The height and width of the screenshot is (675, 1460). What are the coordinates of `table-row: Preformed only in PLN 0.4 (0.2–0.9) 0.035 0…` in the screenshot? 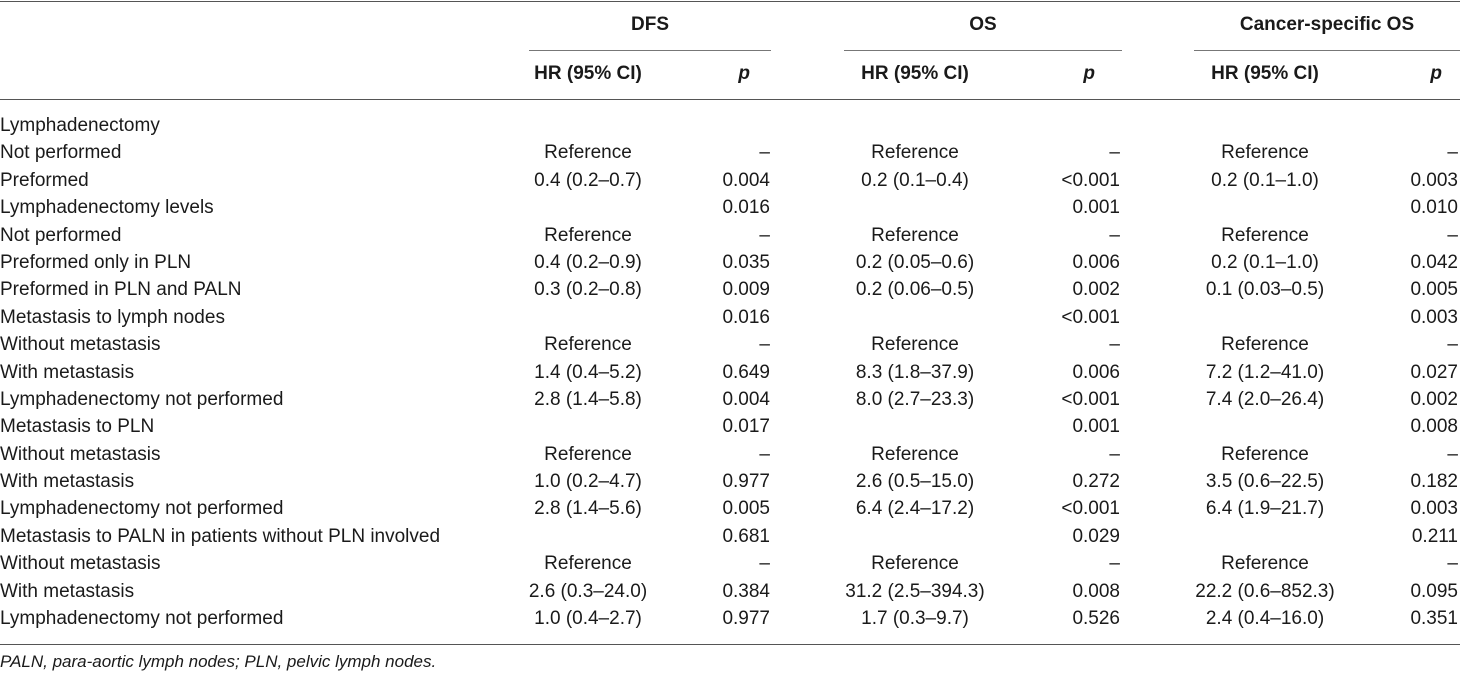 It's located at (730, 262).